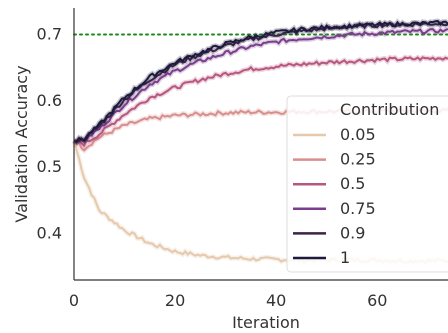  What do you see at coordinates (49, 166) in the screenshot?
I see `y-tick-label: 0.5` at bounding box center [49, 166].